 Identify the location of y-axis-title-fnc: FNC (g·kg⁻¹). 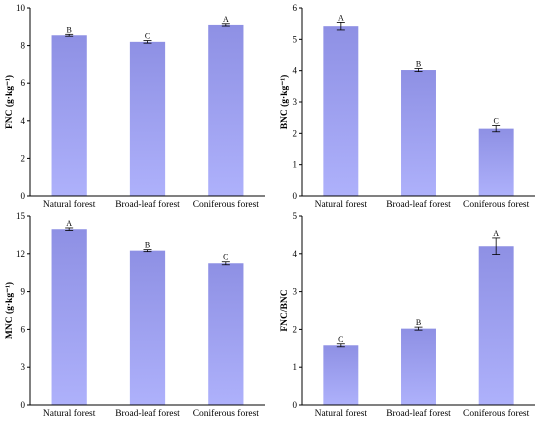
(9, 102).